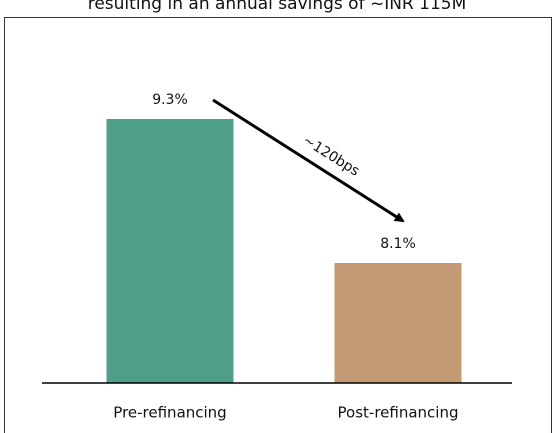 Image resolution: width=554 pixels, height=433 pixels. Describe the element at coordinates (398, 244) in the screenshot. I see `data-label: 8.1%` at that location.